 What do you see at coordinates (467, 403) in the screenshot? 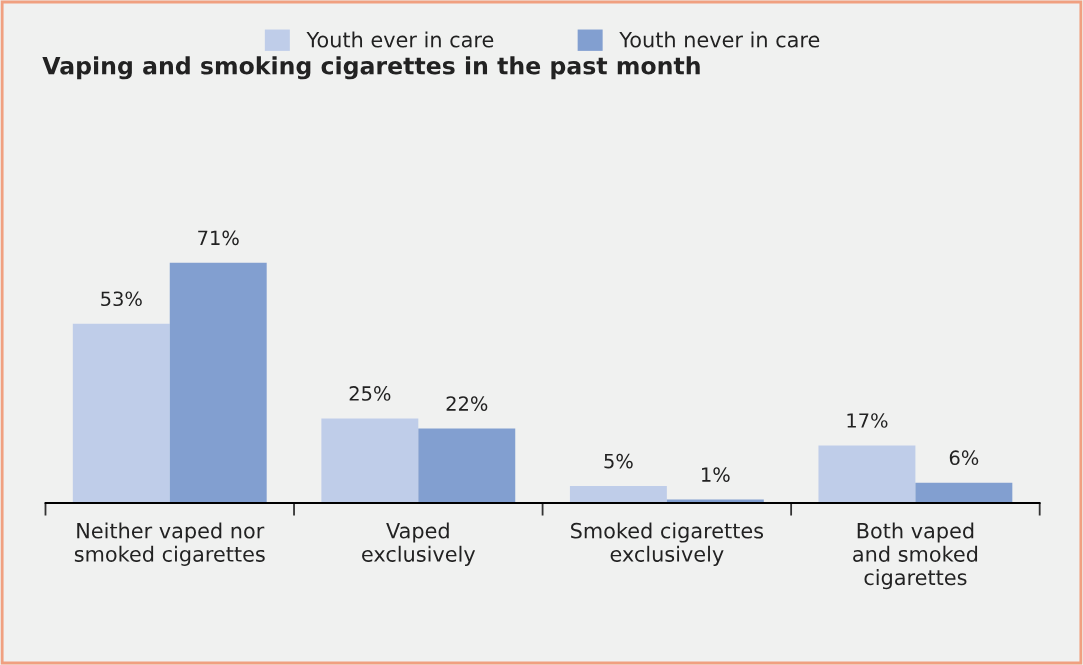
I see `data-label: 22%` at bounding box center [467, 403].